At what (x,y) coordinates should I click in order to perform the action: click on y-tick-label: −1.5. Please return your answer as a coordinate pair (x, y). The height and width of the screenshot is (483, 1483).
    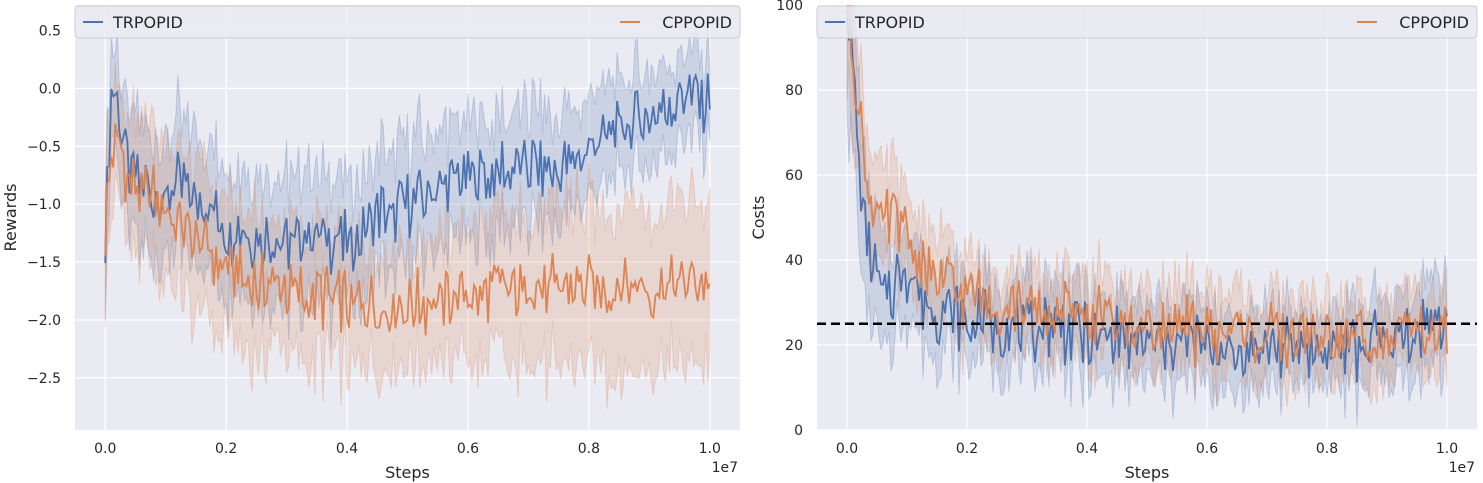
    Looking at the image, I should click on (44, 263).